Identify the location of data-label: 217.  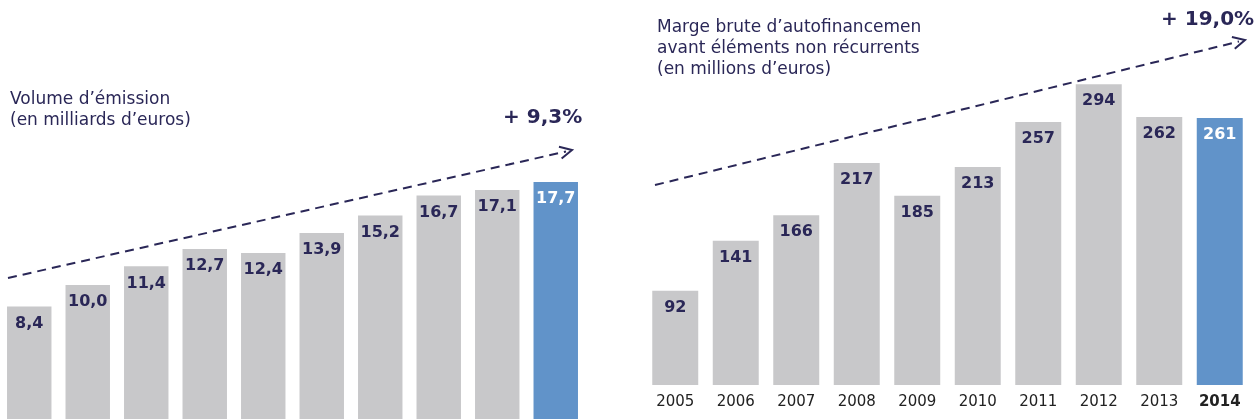
(857, 179).